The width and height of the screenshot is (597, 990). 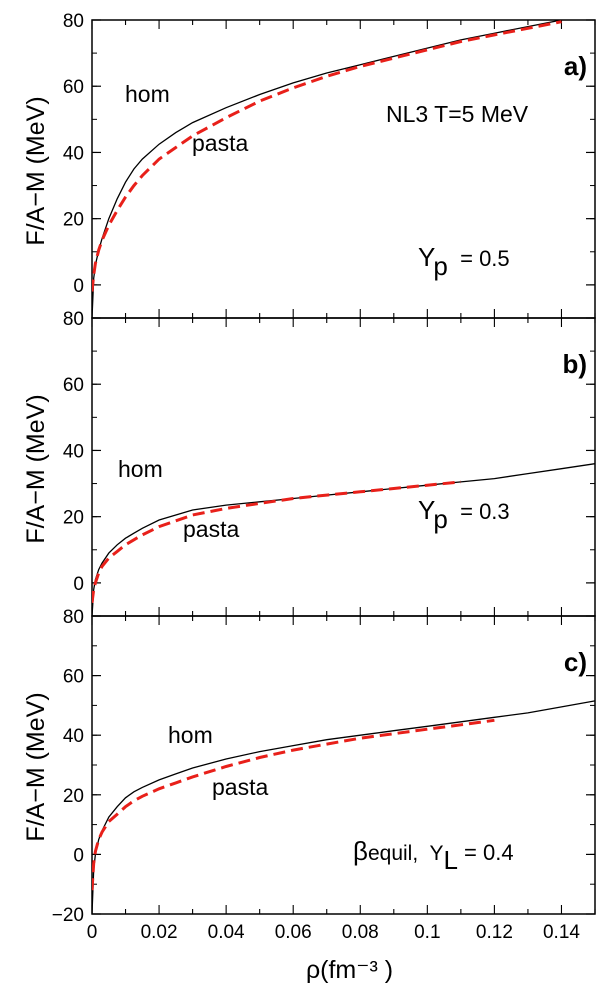 What do you see at coordinates (575, 662) in the screenshot?
I see `panel-letter: c)` at bounding box center [575, 662].